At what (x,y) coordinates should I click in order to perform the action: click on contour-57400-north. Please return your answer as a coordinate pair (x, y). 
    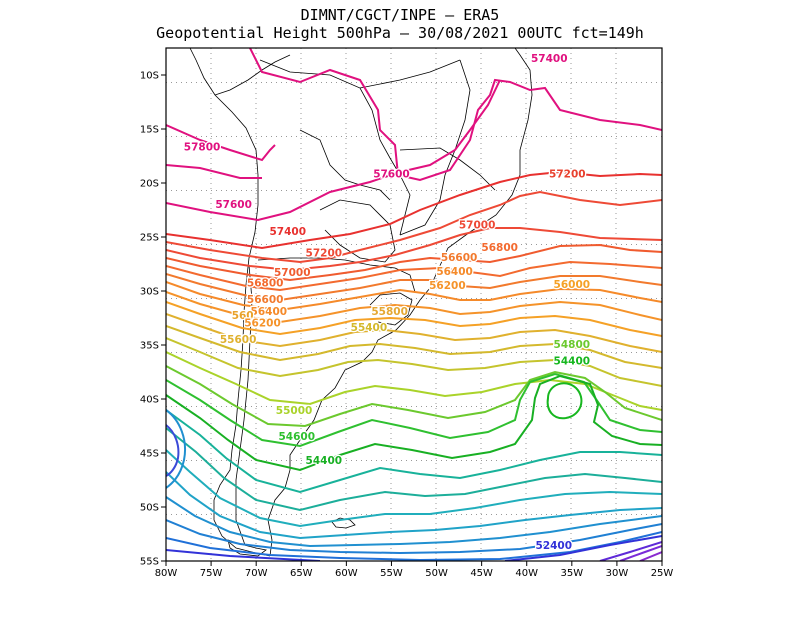
    Looking at the image, I should click on (455, 115).